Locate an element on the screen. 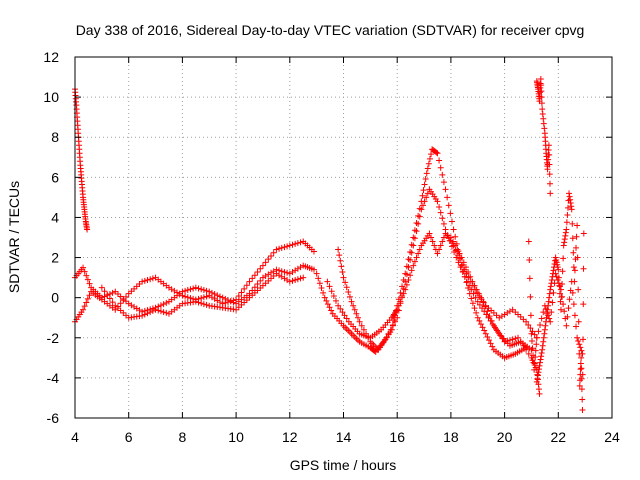  y-tick-label: 6 is located at coordinates (55, 177).